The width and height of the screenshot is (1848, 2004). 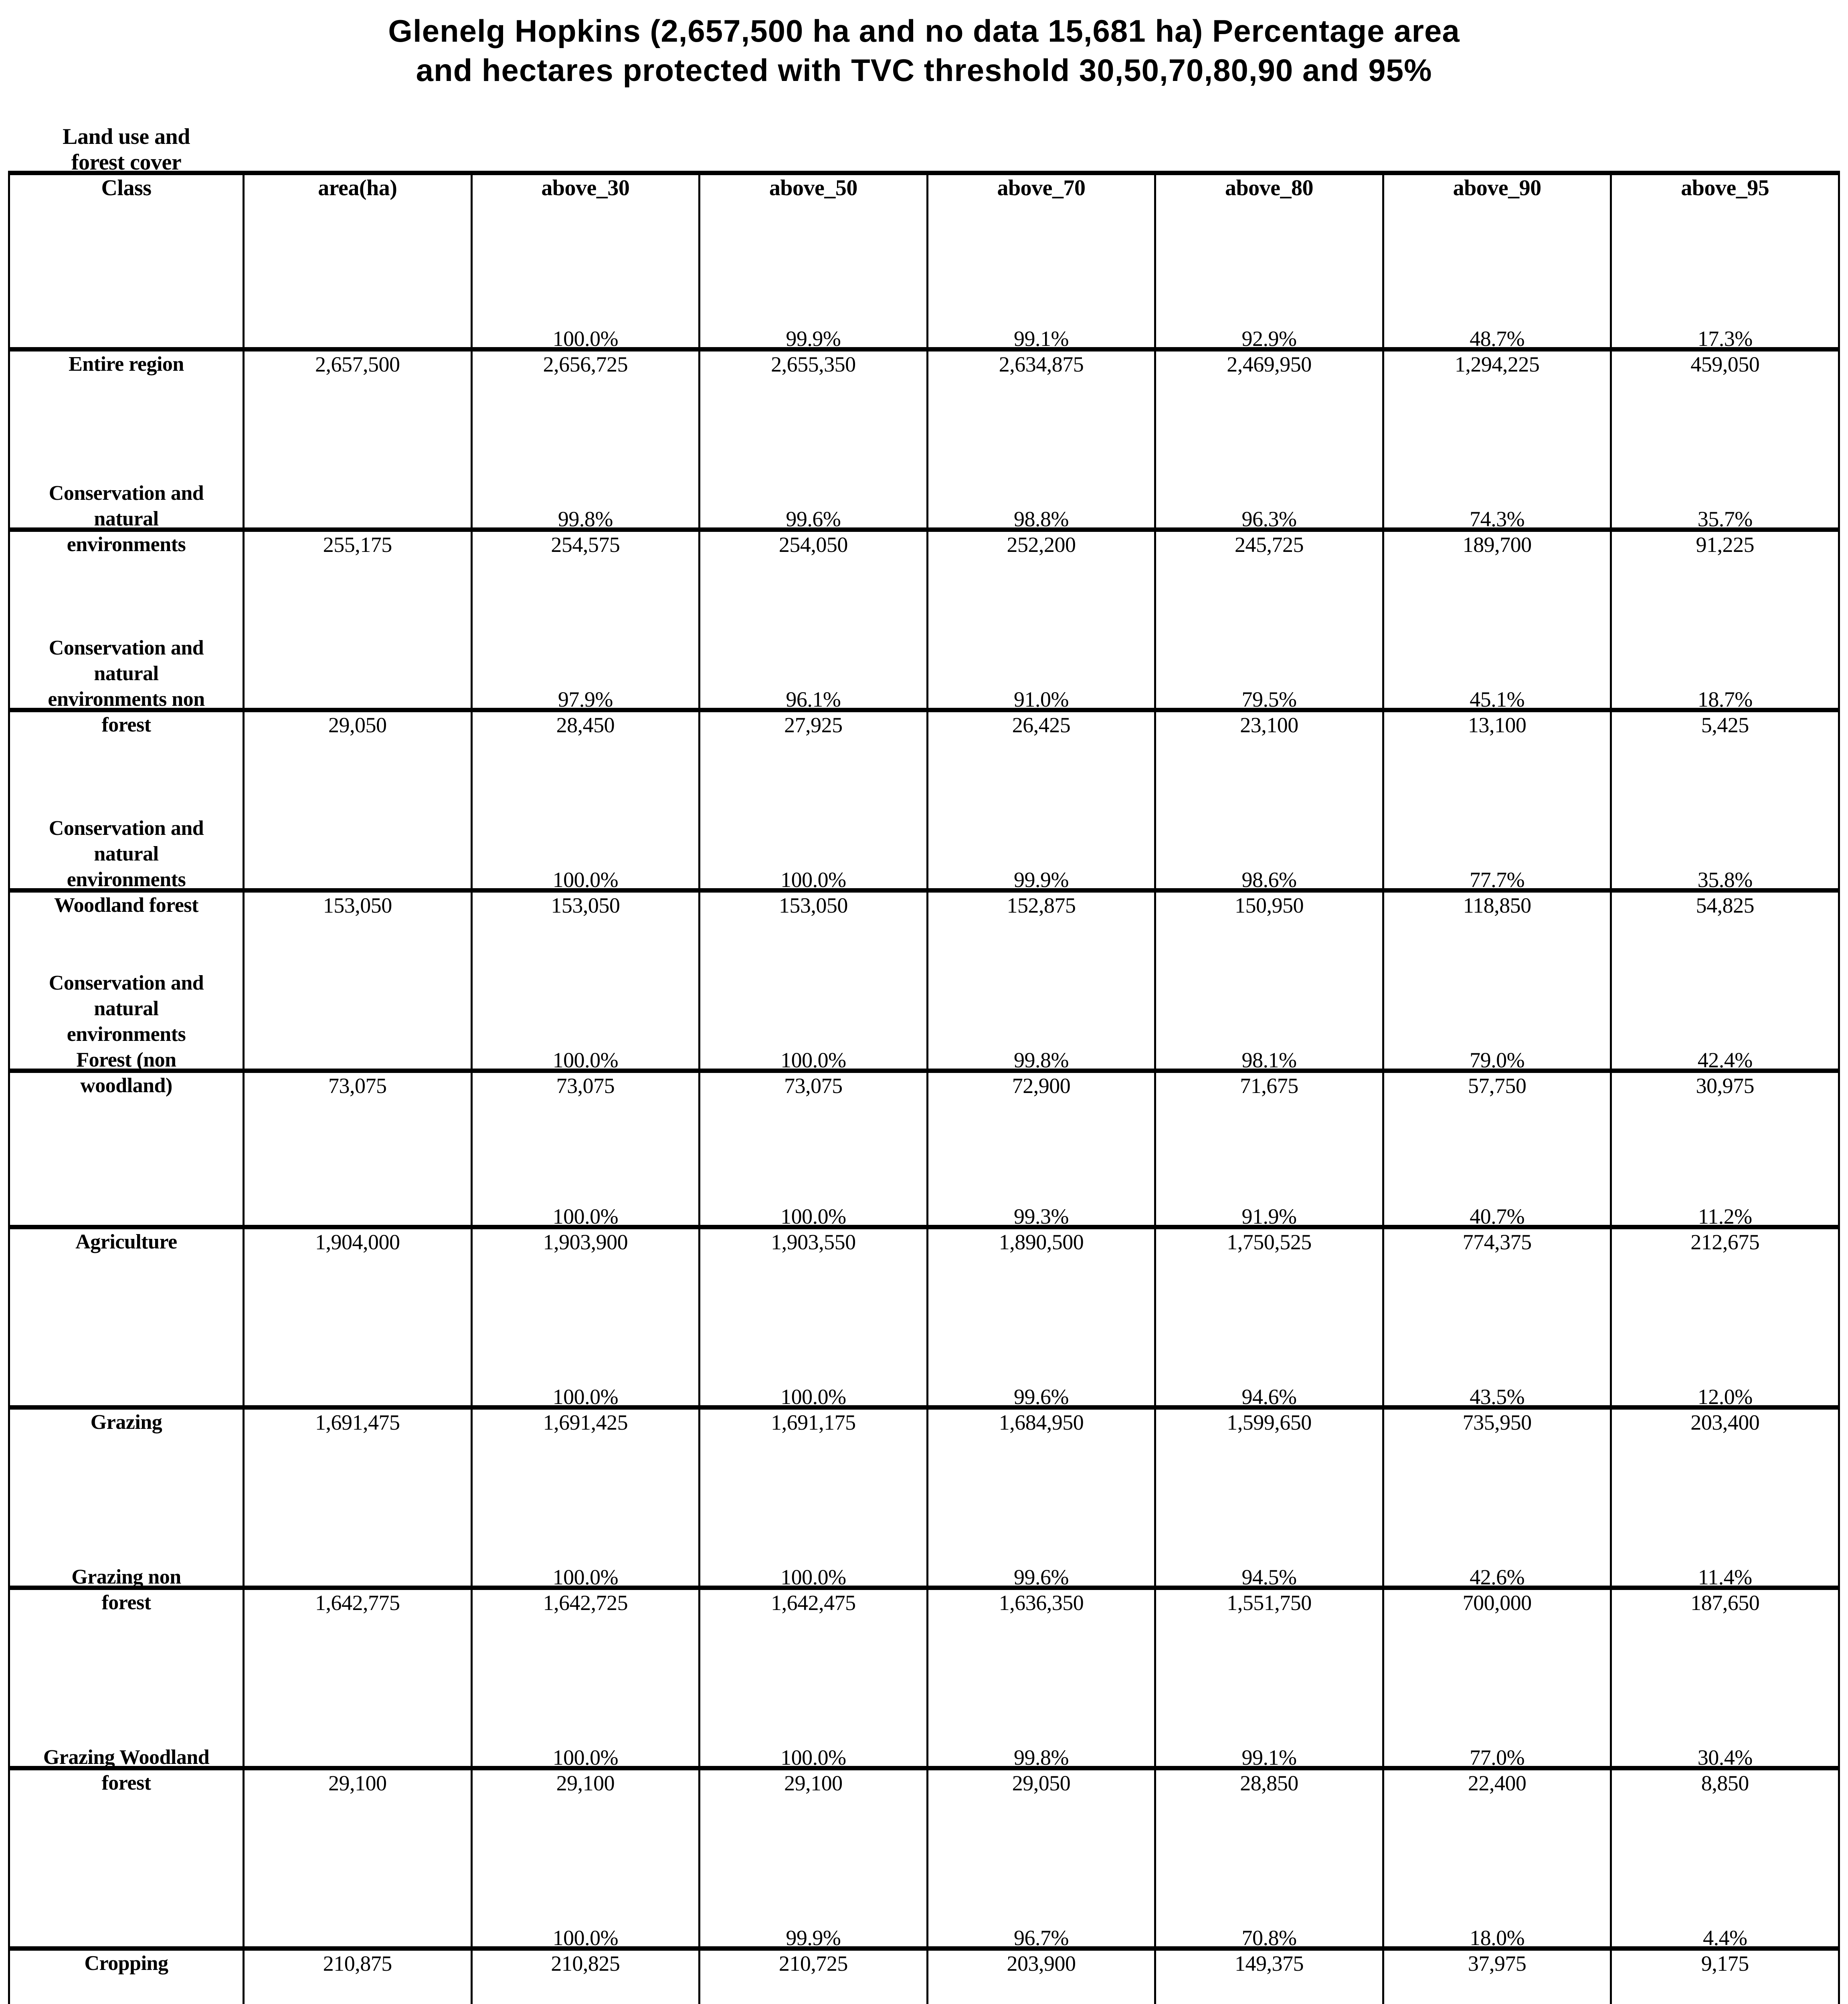 What do you see at coordinates (1269, 262) in the screenshot?
I see `column-header: above_80` at bounding box center [1269, 262].